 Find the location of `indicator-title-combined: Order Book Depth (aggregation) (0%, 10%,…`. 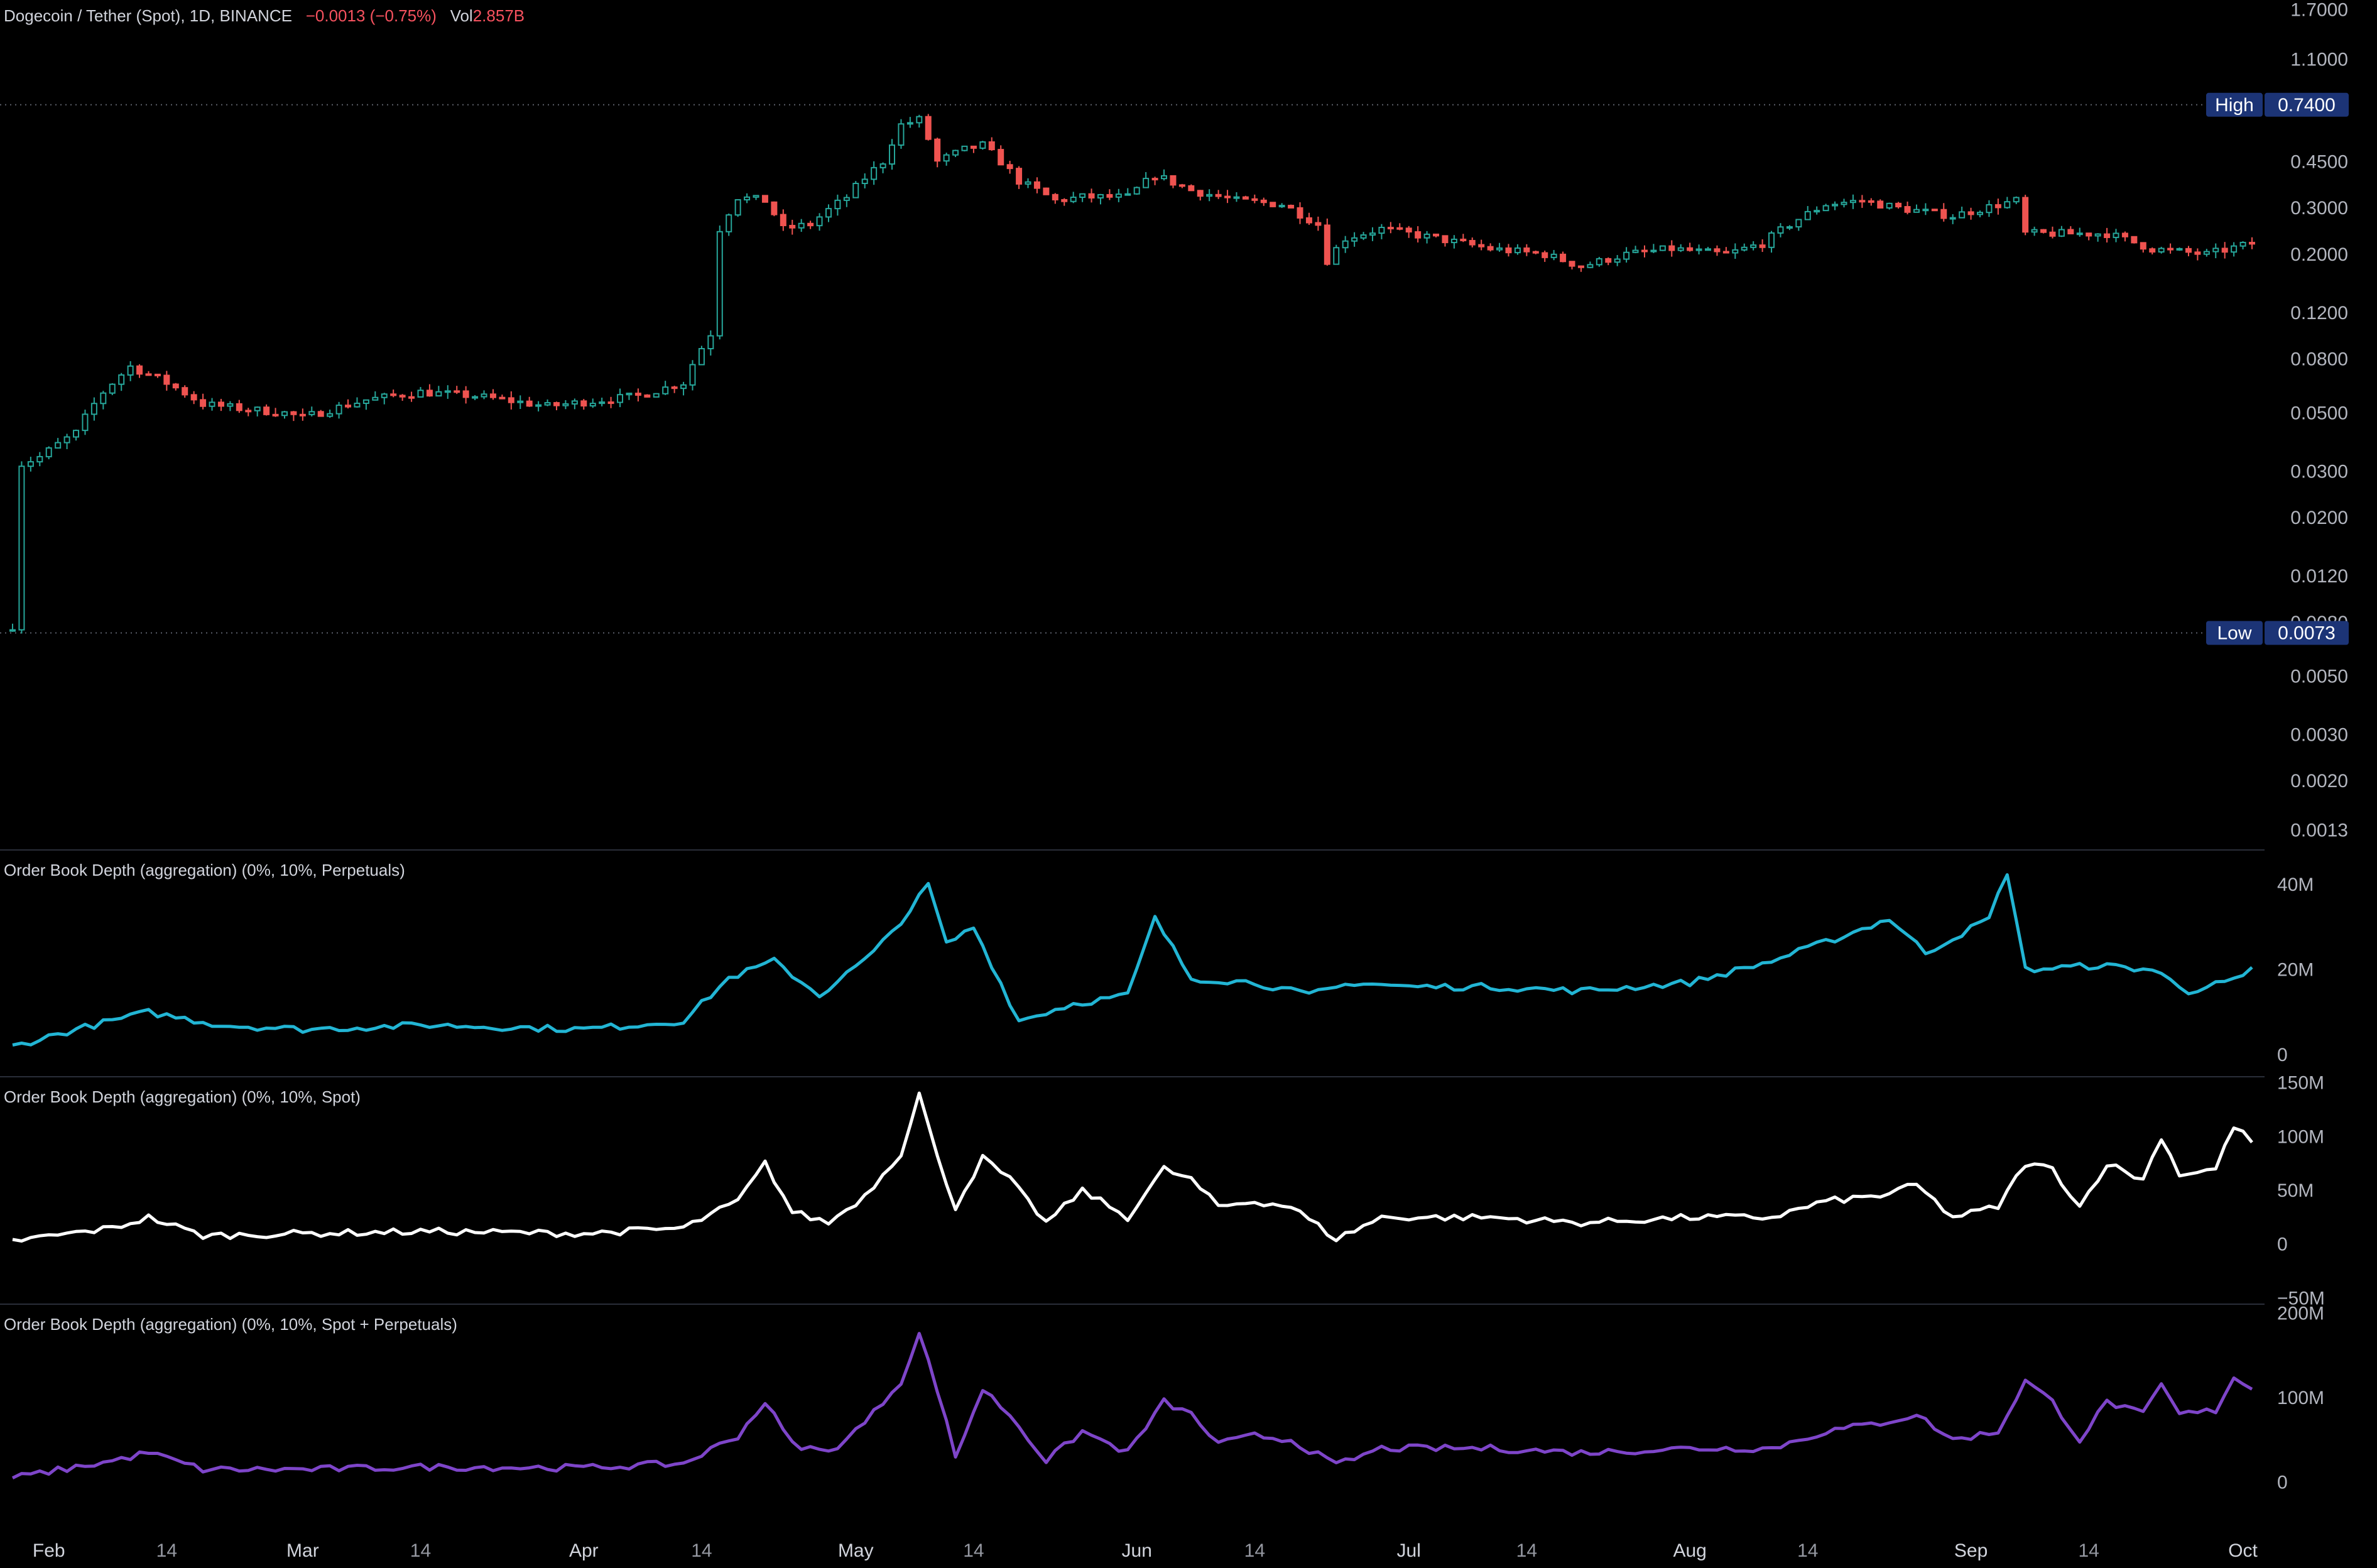

indicator-title-combined: Order Book Depth (aggregation) (0%, 10%,… is located at coordinates (230, 1324).